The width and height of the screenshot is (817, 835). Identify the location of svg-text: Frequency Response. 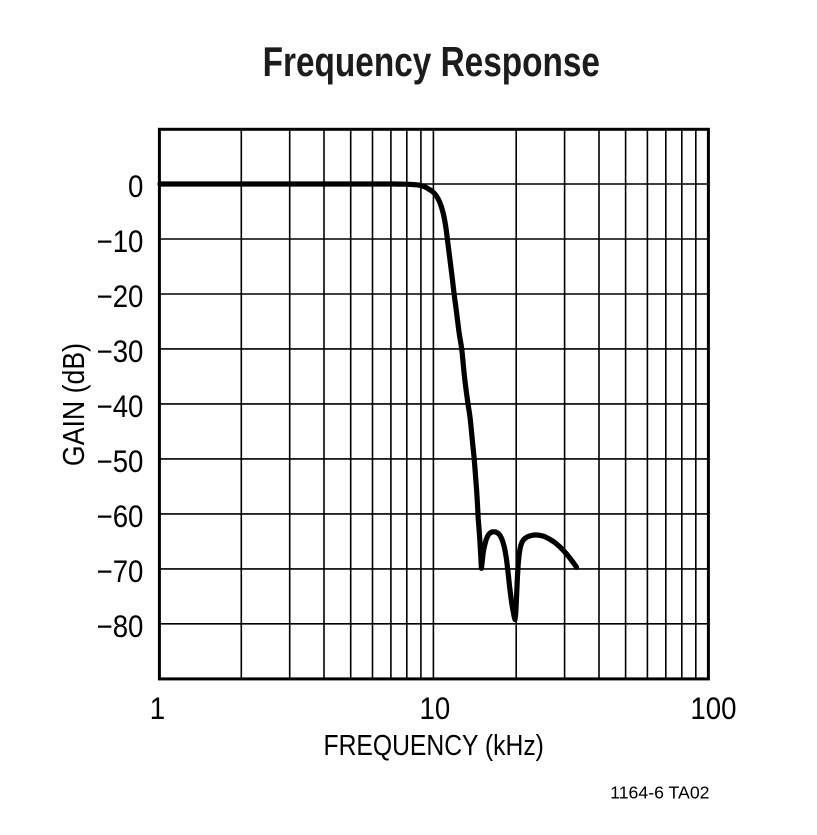
(431, 62).